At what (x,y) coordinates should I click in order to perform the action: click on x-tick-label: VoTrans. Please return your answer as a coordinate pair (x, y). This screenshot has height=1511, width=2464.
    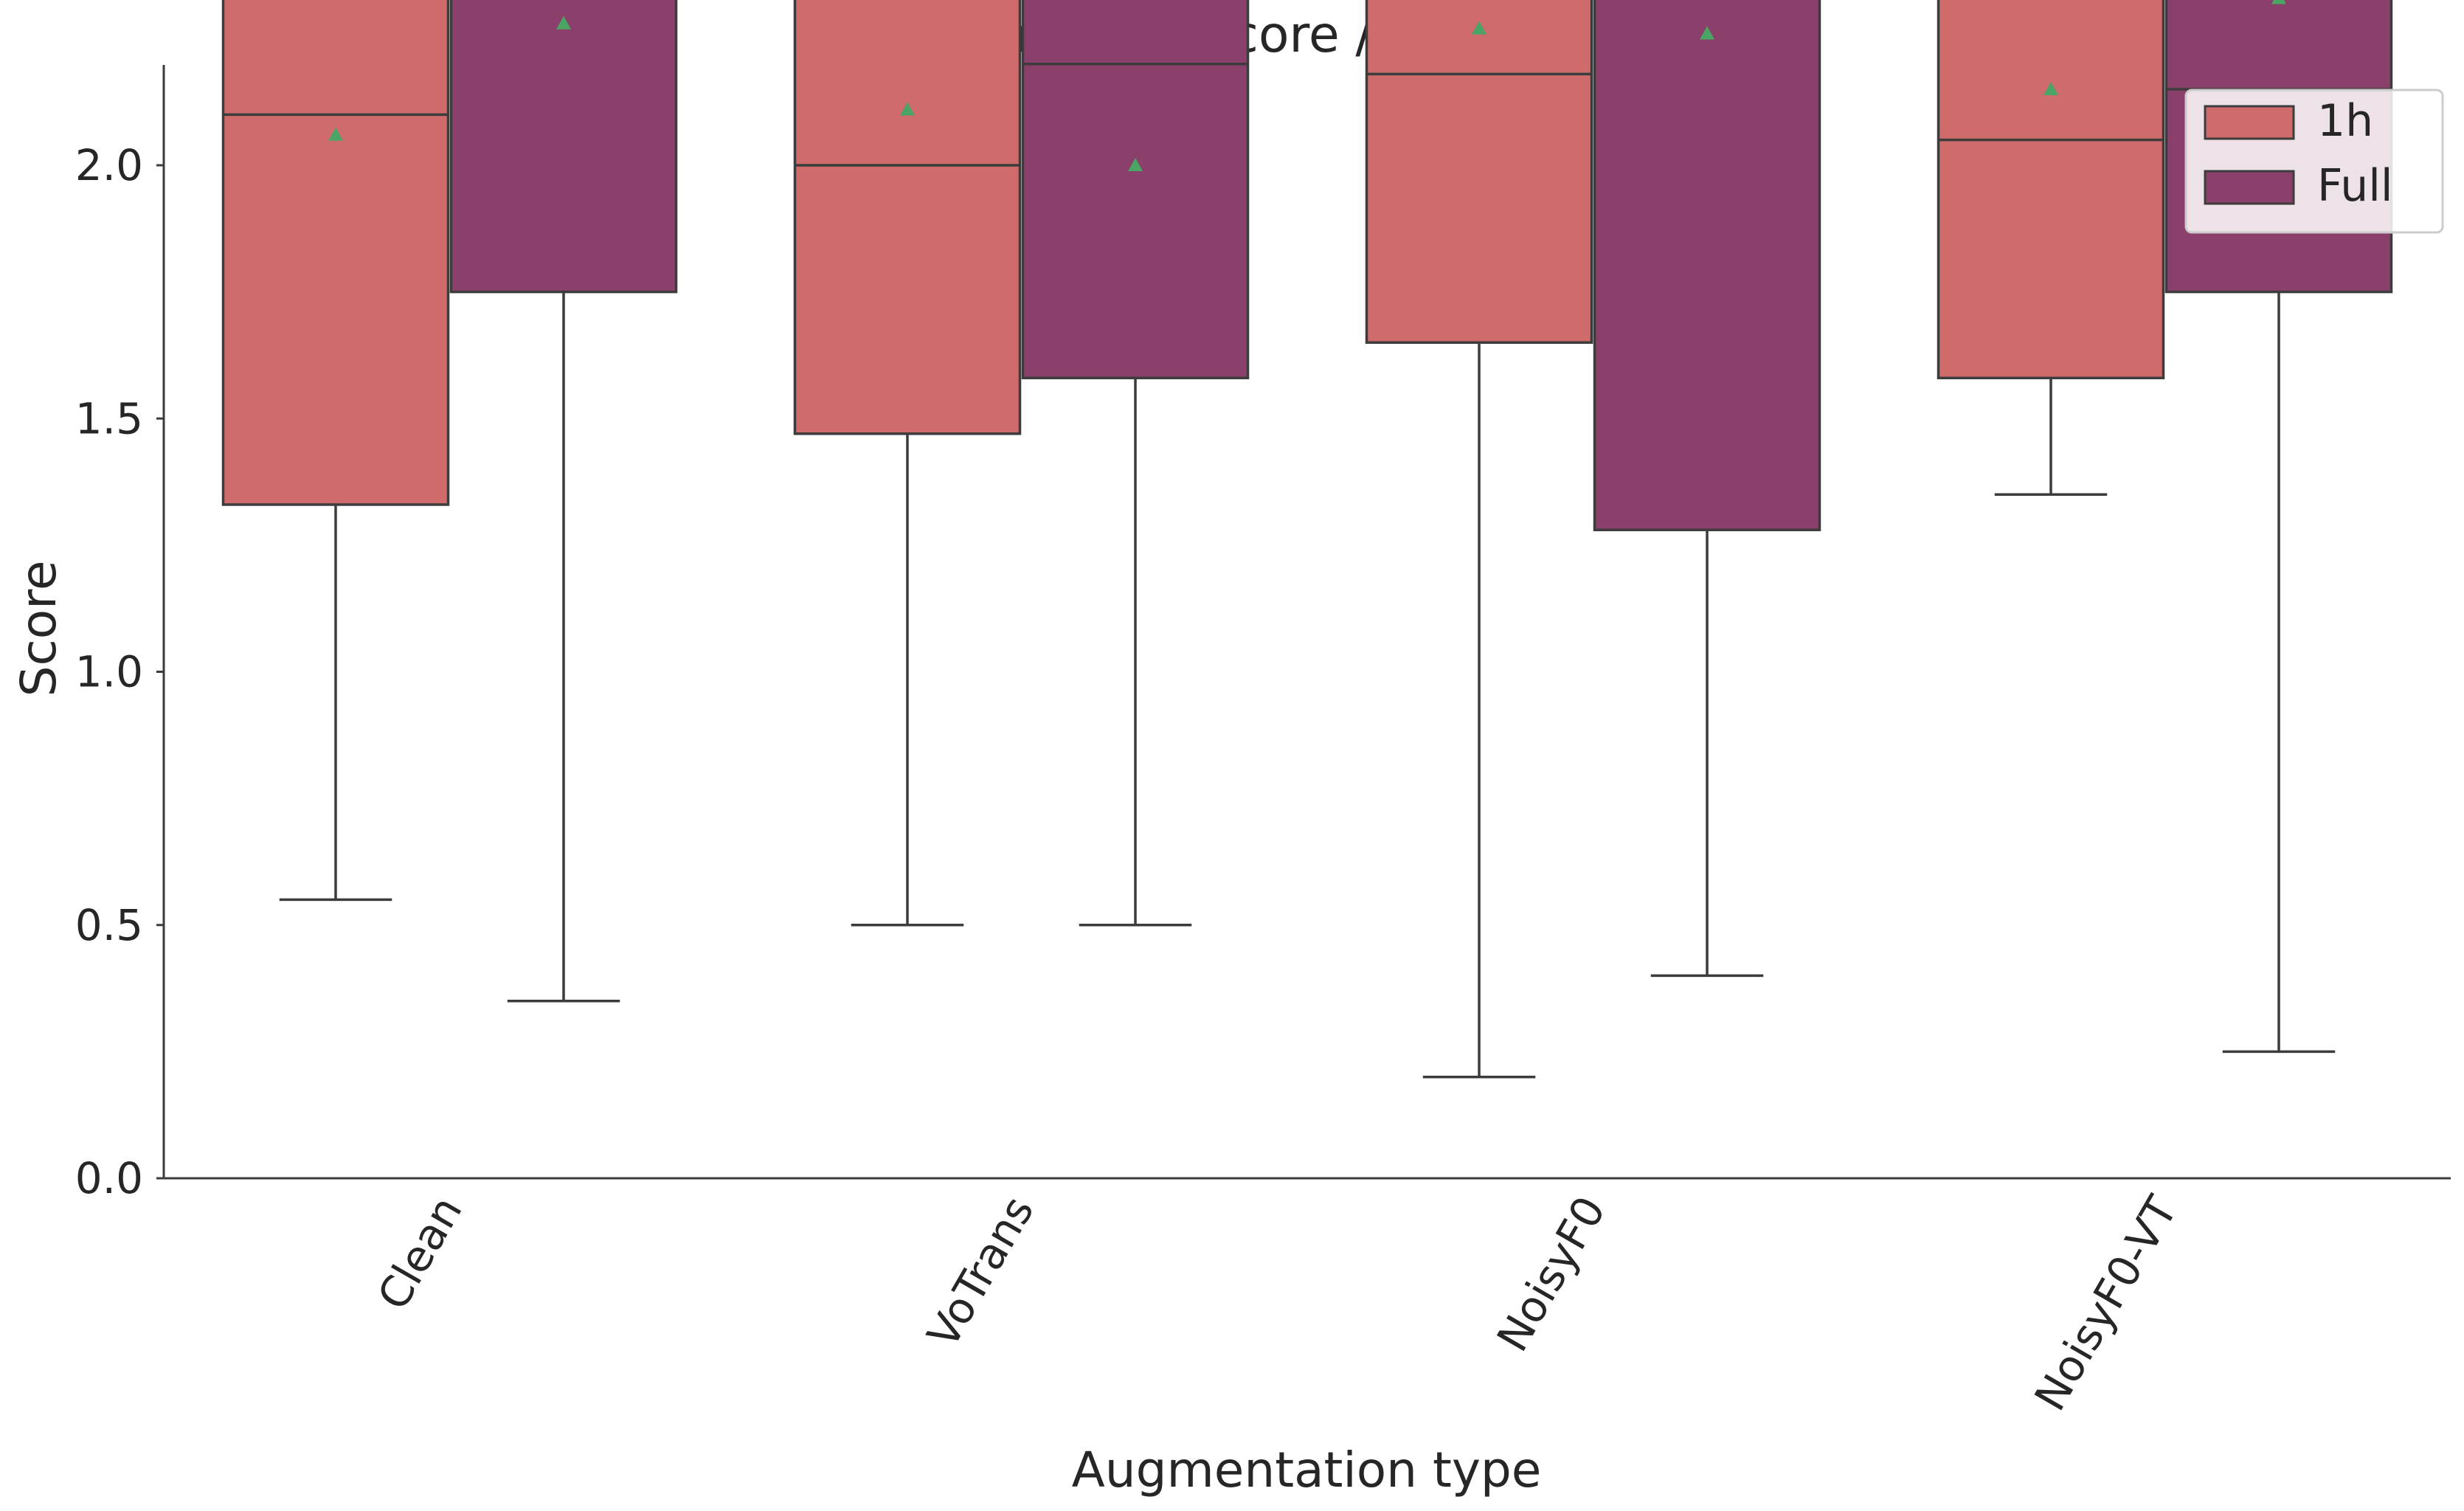
    Looking at the image, I should click on (981, 1272).